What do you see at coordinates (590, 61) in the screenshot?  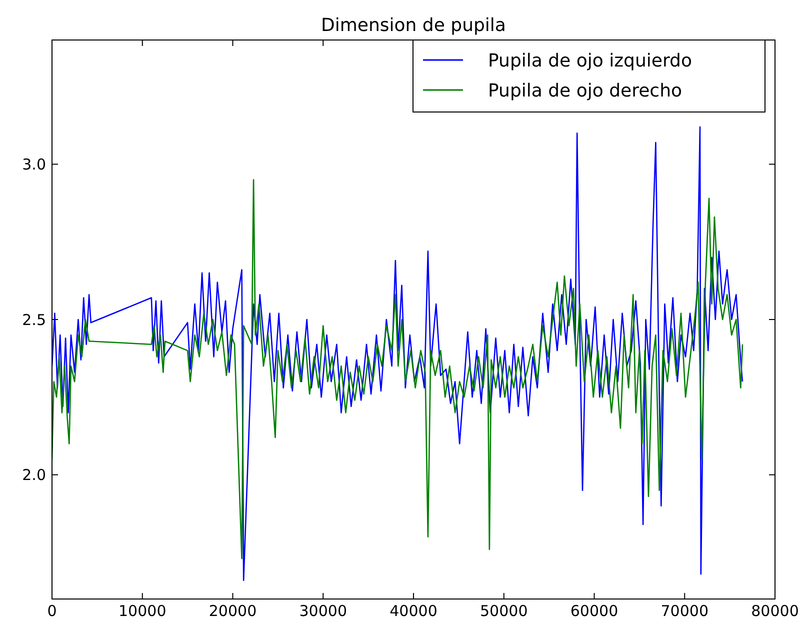 I see `legend-label: Pupila de ojo izquierdo` at bounding box center [590, 61].